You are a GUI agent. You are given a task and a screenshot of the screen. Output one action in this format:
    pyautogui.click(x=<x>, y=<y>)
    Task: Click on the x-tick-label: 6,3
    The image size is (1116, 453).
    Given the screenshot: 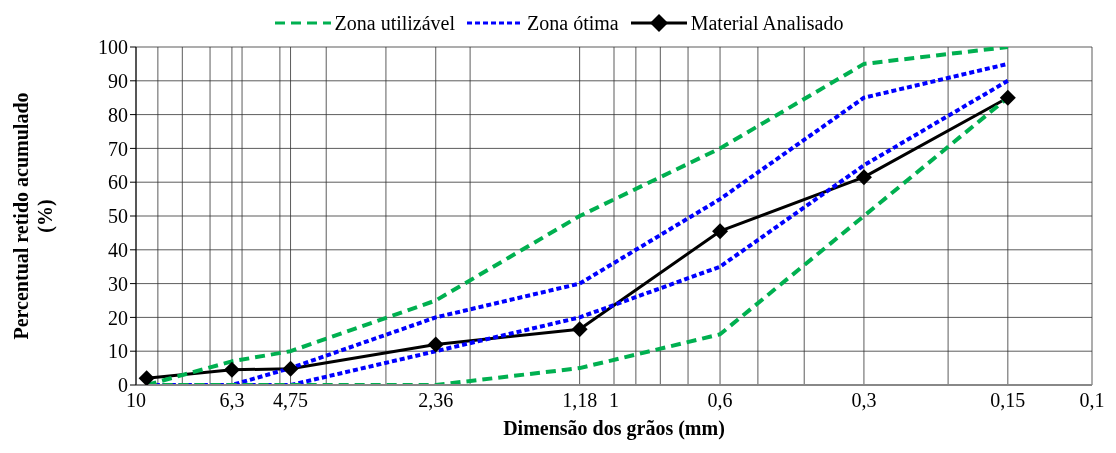 What is the action you would take?
    pyautogui.click(x=232, y=400)
    